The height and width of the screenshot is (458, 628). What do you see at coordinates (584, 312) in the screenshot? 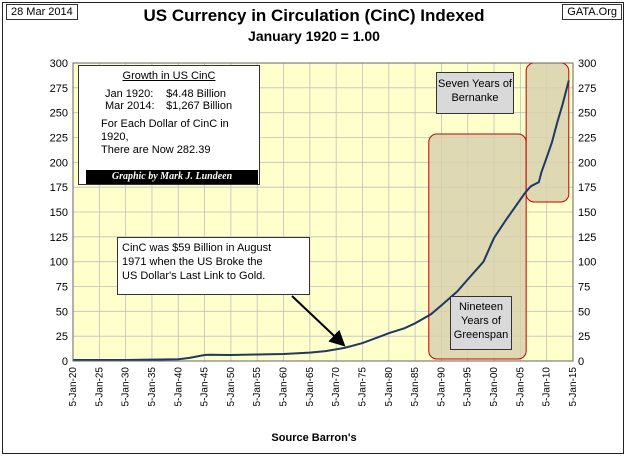
I see `y-tick-label-right: 50` at bounding box center [584, 312].